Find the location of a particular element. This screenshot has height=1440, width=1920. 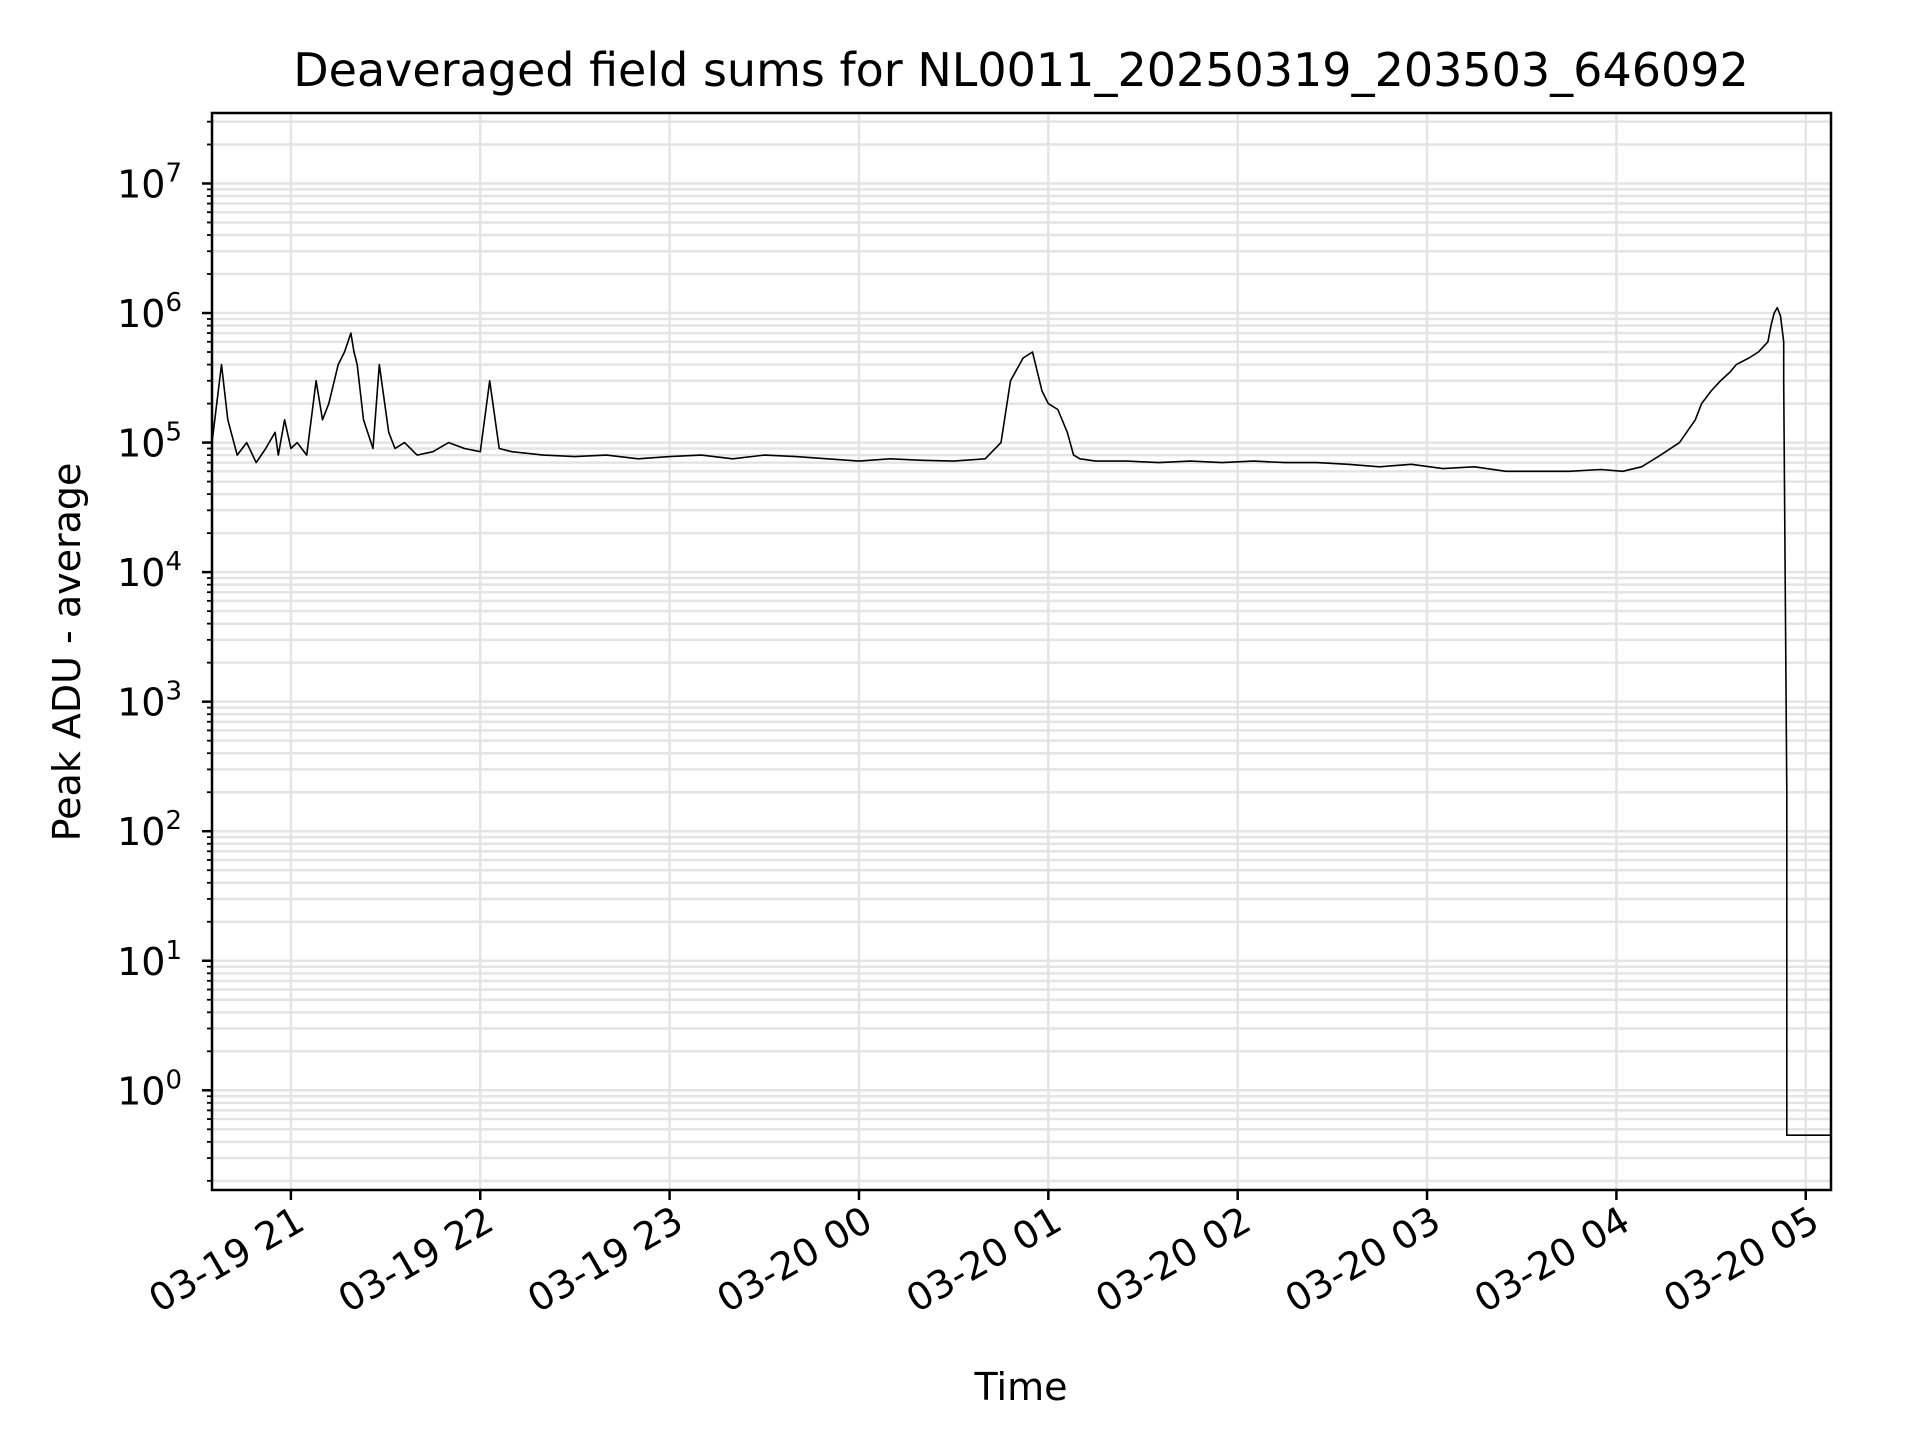

y-tick-label: 104 is located at coordinates (149, 571).